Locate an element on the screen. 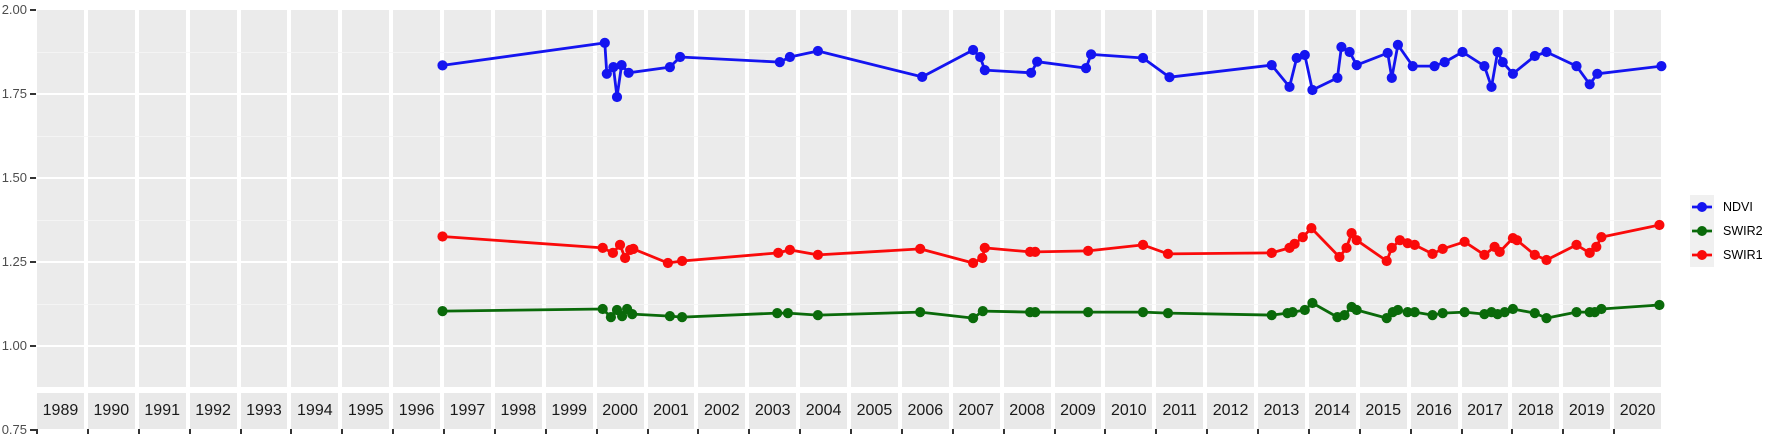 Image resolution: width=1773 pixels, height=442 pixels. legend-label: SWIR2 is located at coordinates (1743, 231).